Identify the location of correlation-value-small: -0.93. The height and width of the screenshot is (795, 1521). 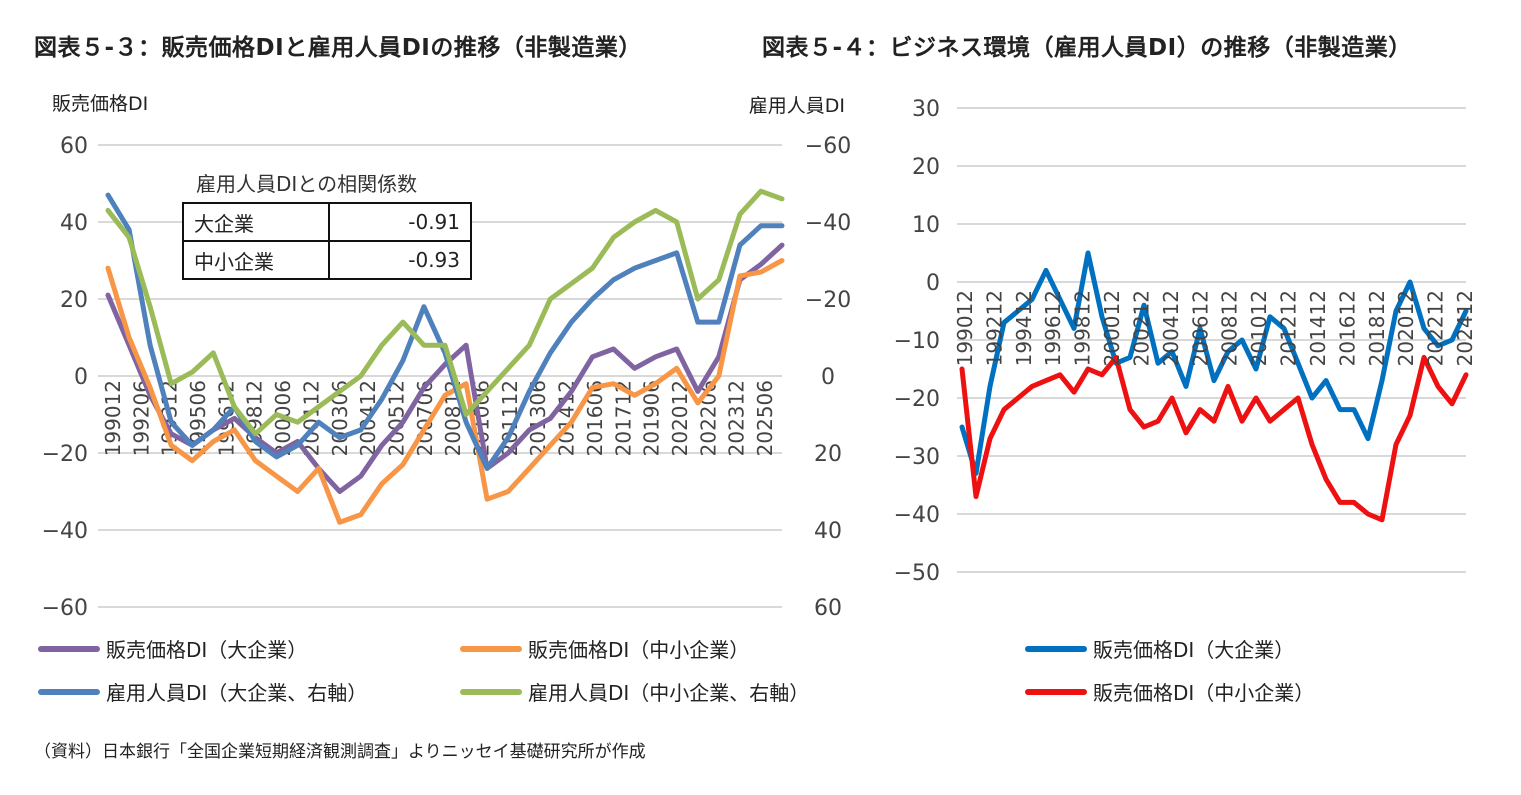
(400, 260).